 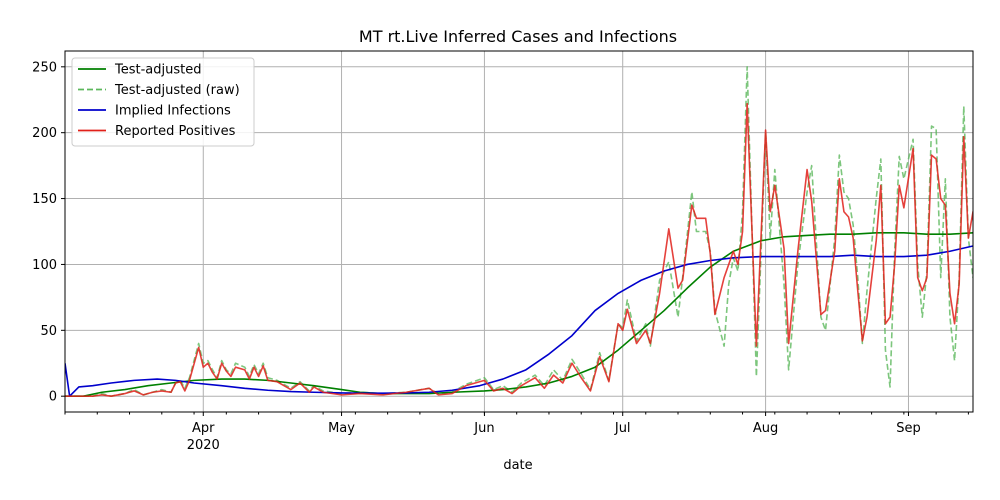 I want to click on y-tick-label: 200, so click(x=44, y=133).